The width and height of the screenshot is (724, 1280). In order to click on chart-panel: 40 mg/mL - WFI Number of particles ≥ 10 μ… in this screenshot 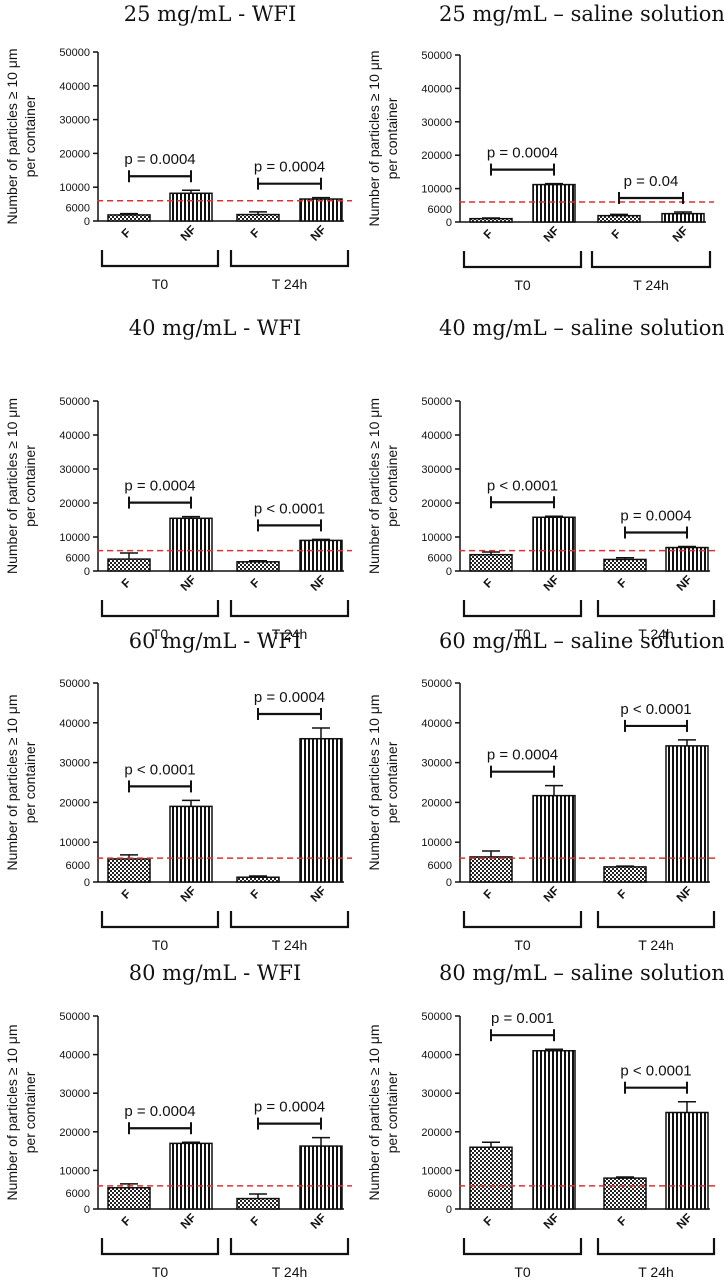, I will do `click(178, 479)`.